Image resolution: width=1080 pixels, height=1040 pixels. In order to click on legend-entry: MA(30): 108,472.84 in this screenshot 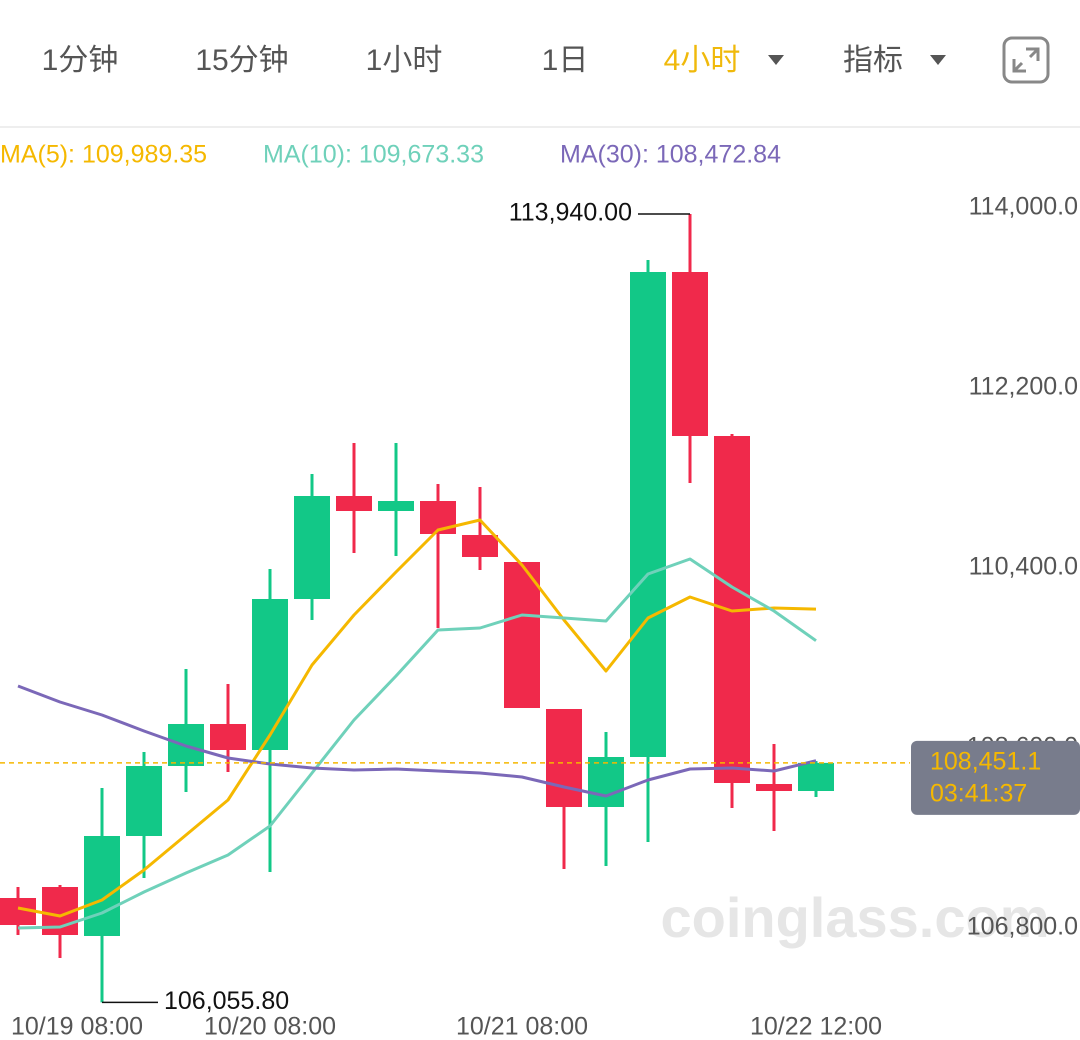, I will do `click(670, 155)`.